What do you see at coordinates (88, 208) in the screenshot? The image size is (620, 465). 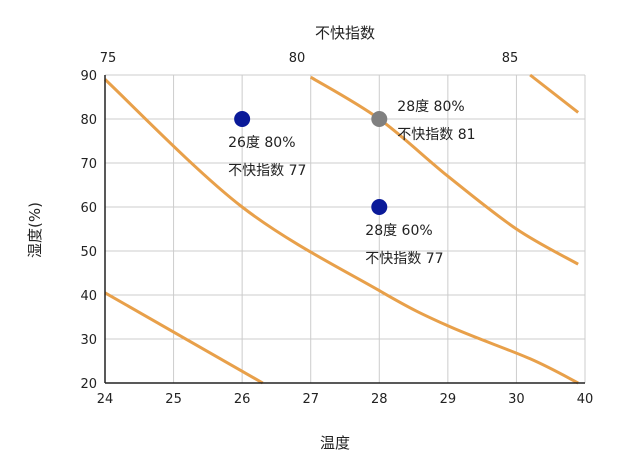 I see `y-tick-label: 60` at bounding box center [88, 208].